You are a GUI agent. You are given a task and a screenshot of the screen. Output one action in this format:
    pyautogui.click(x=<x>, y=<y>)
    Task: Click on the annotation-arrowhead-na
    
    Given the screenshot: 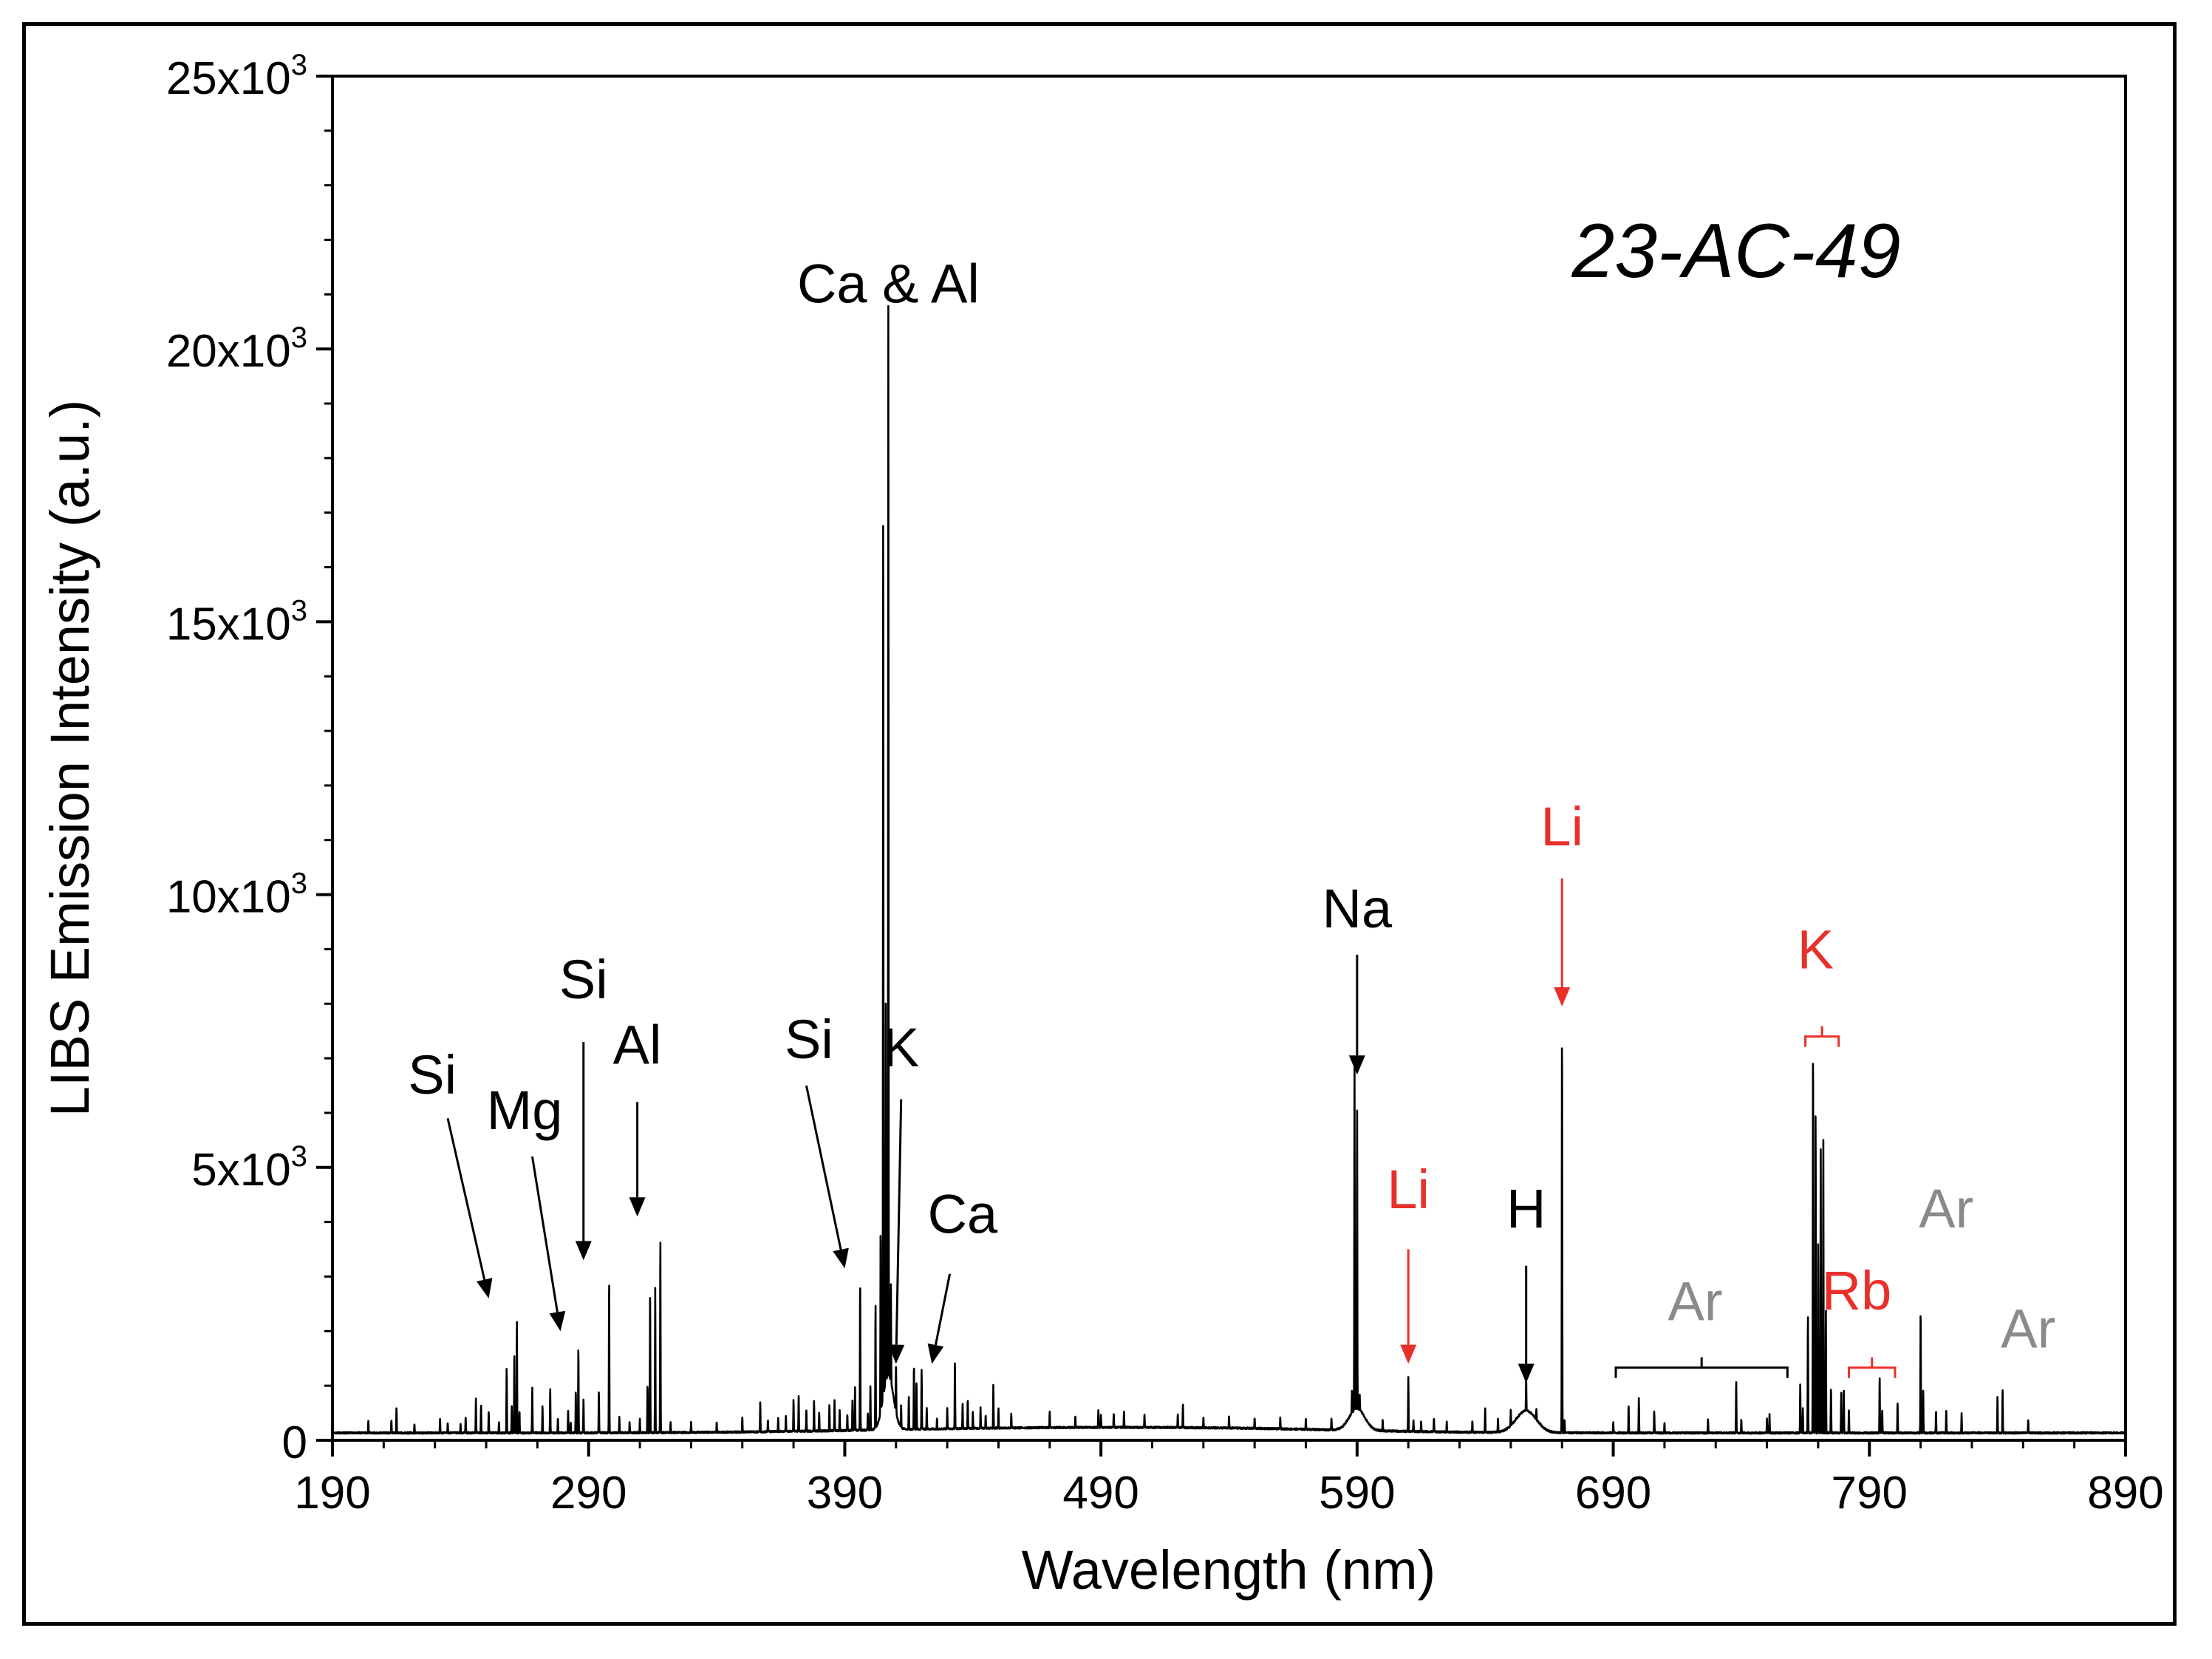 What is the action you would take?
    pyautogui.click(x=1356, y=1065)
    